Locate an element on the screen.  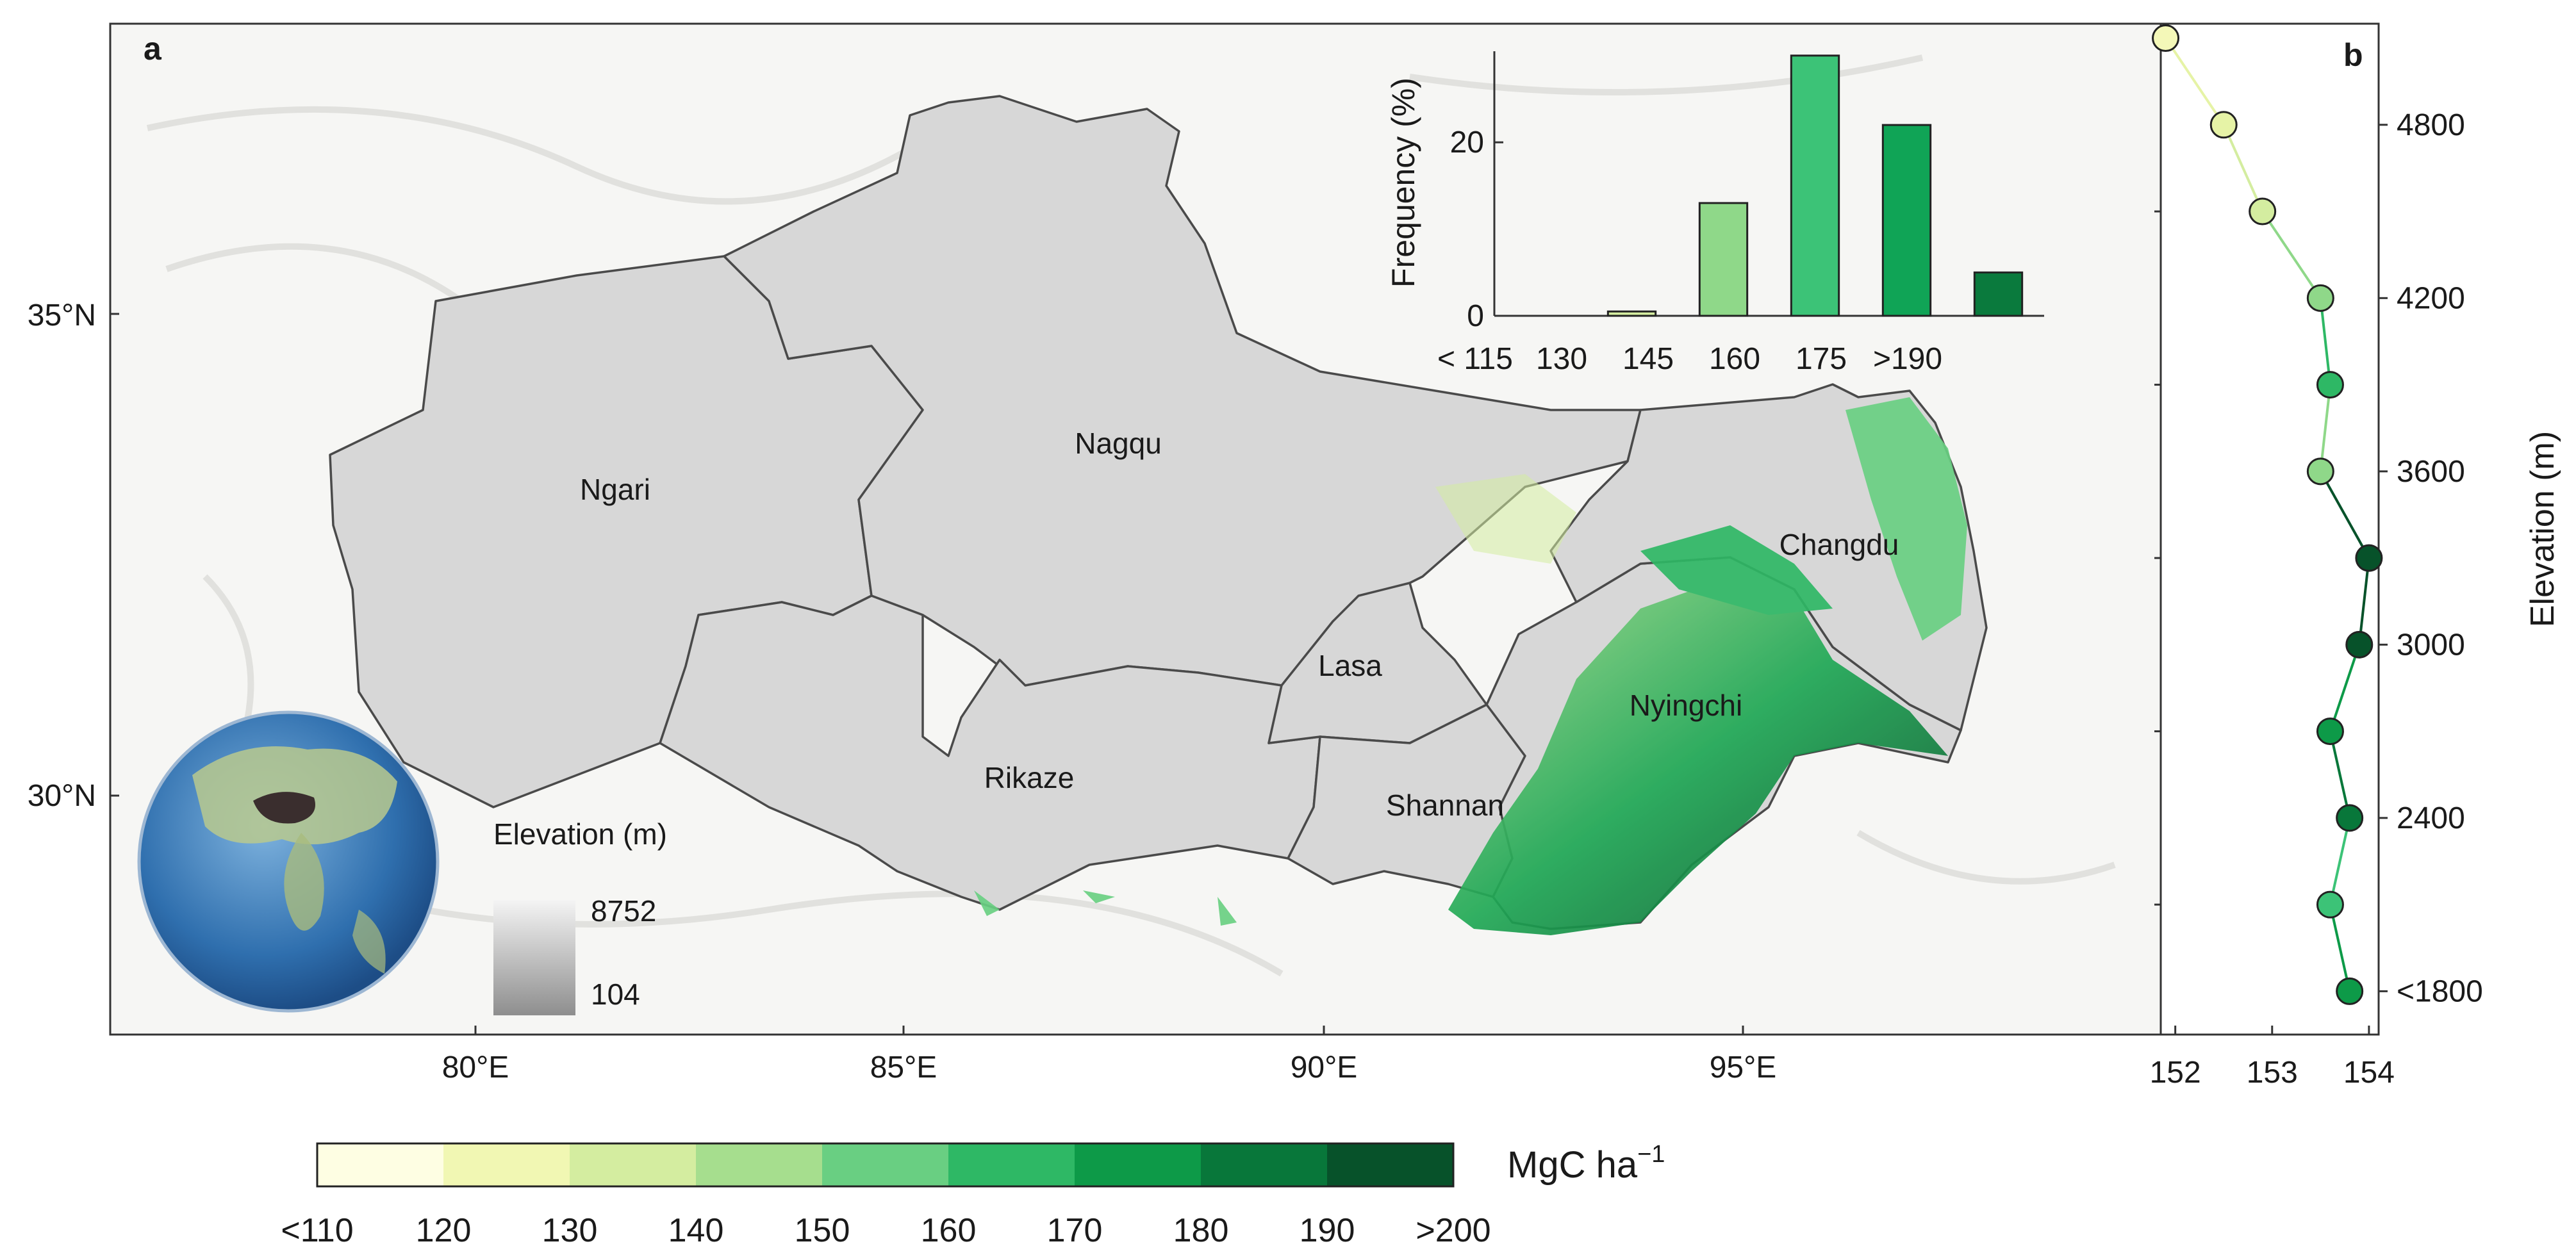
elevation-max-label: 8752 is located at coordinates (623, 911).